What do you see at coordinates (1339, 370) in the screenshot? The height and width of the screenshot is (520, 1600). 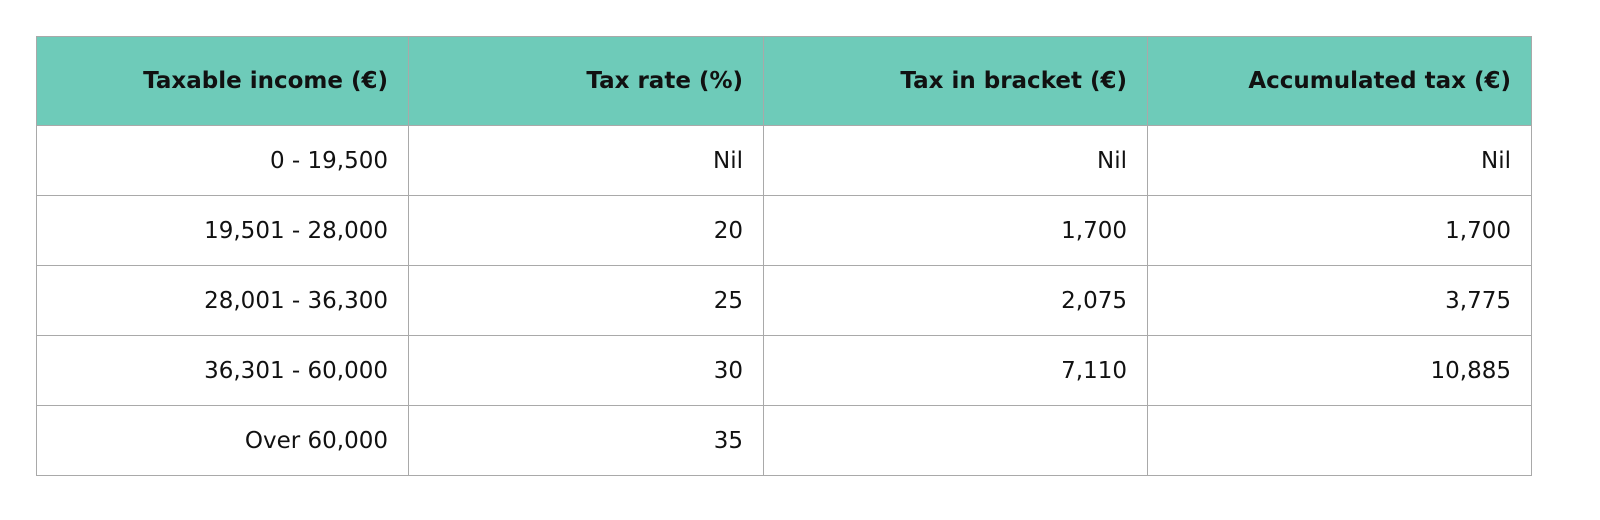 I see `table-cell: 10,885` at bounding box center [1339, 370].